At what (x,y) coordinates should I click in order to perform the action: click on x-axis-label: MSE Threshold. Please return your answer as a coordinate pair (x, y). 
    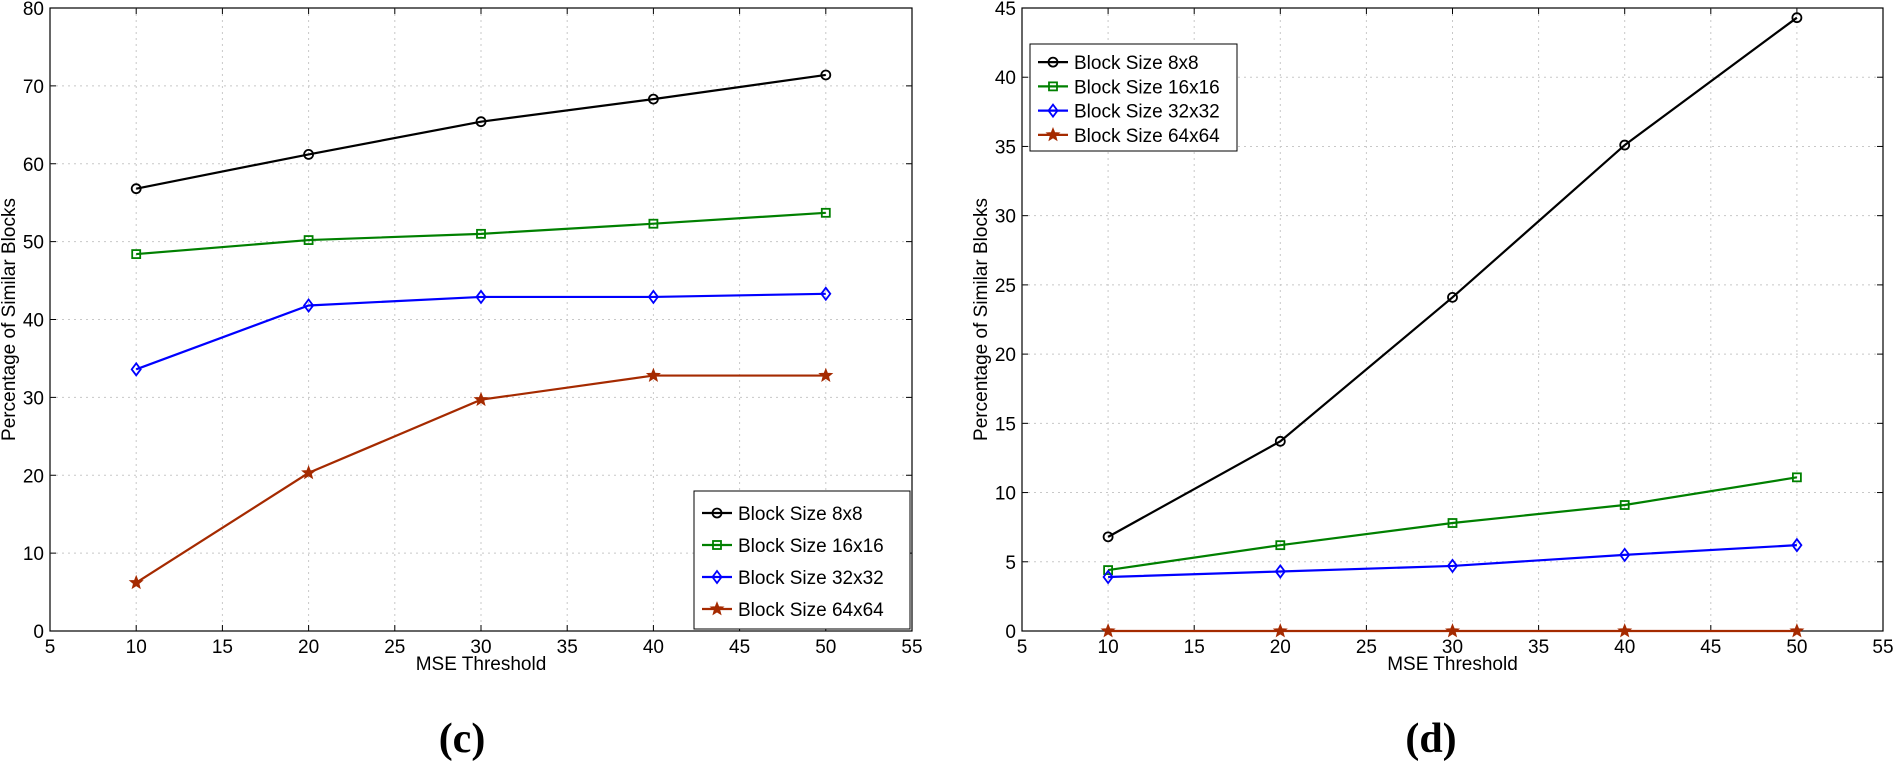
    Looking at the image, I should click on (481, 664).